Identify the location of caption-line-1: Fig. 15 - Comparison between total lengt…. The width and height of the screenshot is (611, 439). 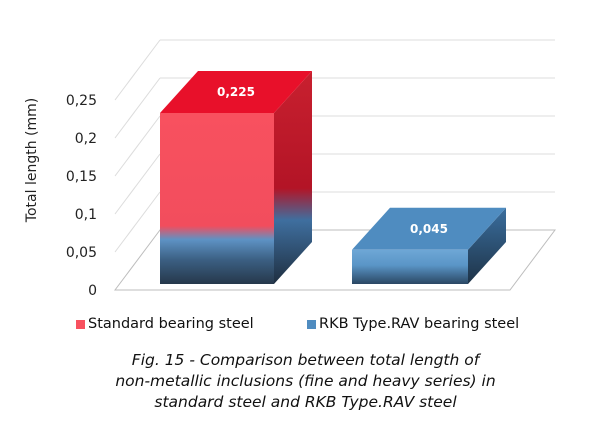
(305, 360).